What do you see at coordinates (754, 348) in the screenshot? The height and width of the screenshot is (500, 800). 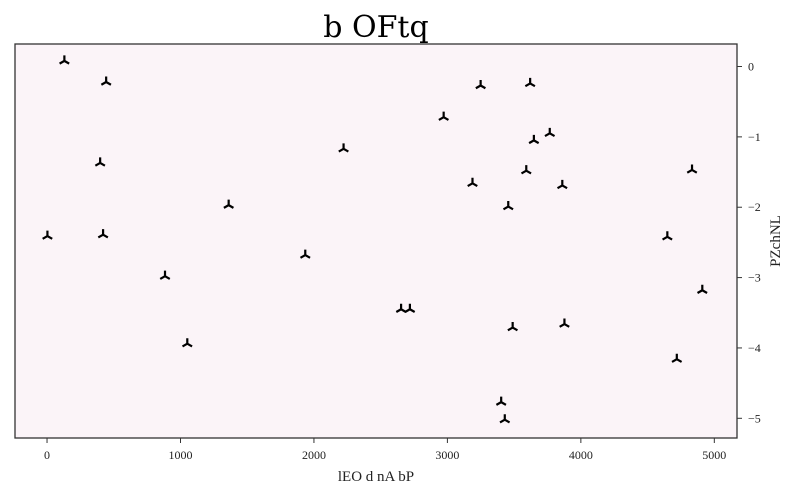 I see `y-tick-label: −4` at bounding box center [754, 348].